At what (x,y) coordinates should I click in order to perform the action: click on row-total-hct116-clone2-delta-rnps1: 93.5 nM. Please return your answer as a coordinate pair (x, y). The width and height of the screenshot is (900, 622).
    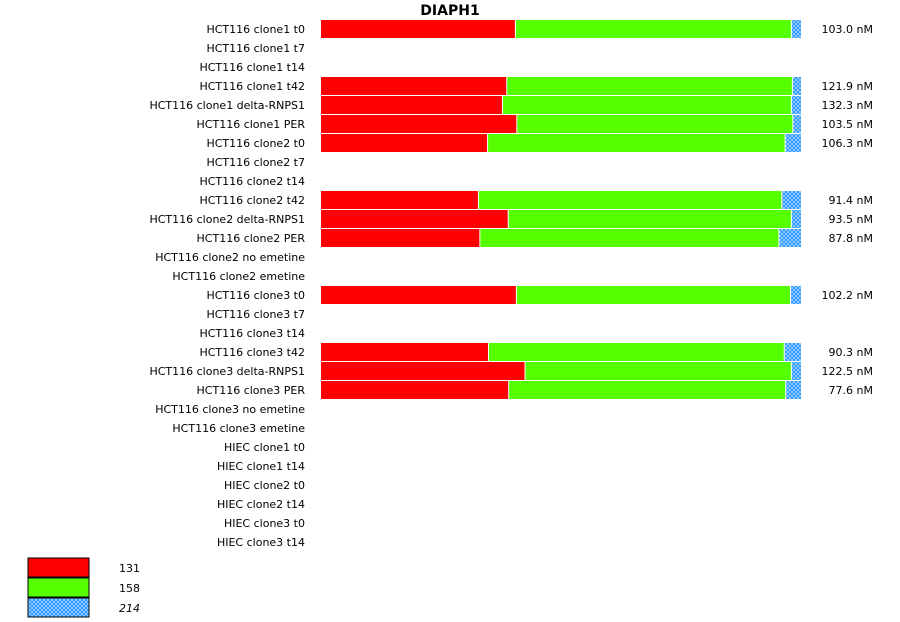
    Looking at the image, I should click on (851, 219).